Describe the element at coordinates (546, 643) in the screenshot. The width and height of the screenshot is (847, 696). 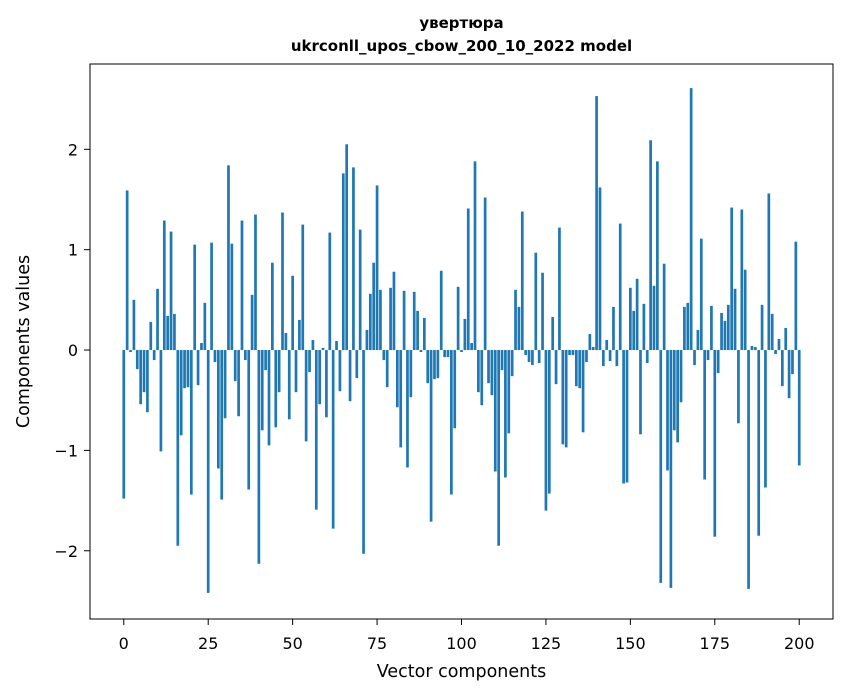
I see `x-tick-label: 125` at that location.